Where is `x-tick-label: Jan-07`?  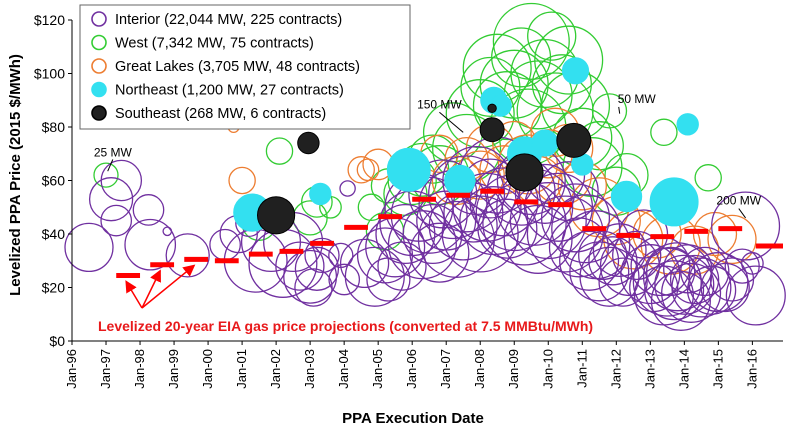 x-tick-label: Jan-07 is located at coordinates (445, 369).